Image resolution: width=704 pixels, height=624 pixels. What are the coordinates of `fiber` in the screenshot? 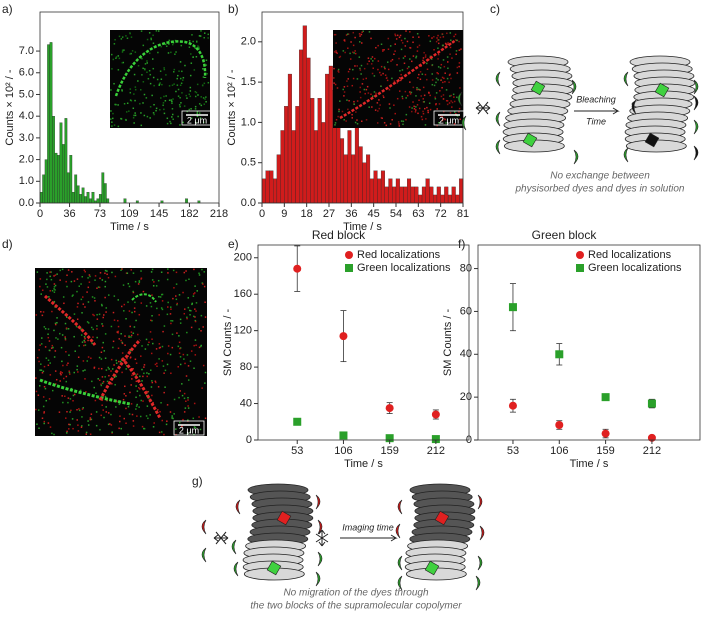 It's located at (85, 392).